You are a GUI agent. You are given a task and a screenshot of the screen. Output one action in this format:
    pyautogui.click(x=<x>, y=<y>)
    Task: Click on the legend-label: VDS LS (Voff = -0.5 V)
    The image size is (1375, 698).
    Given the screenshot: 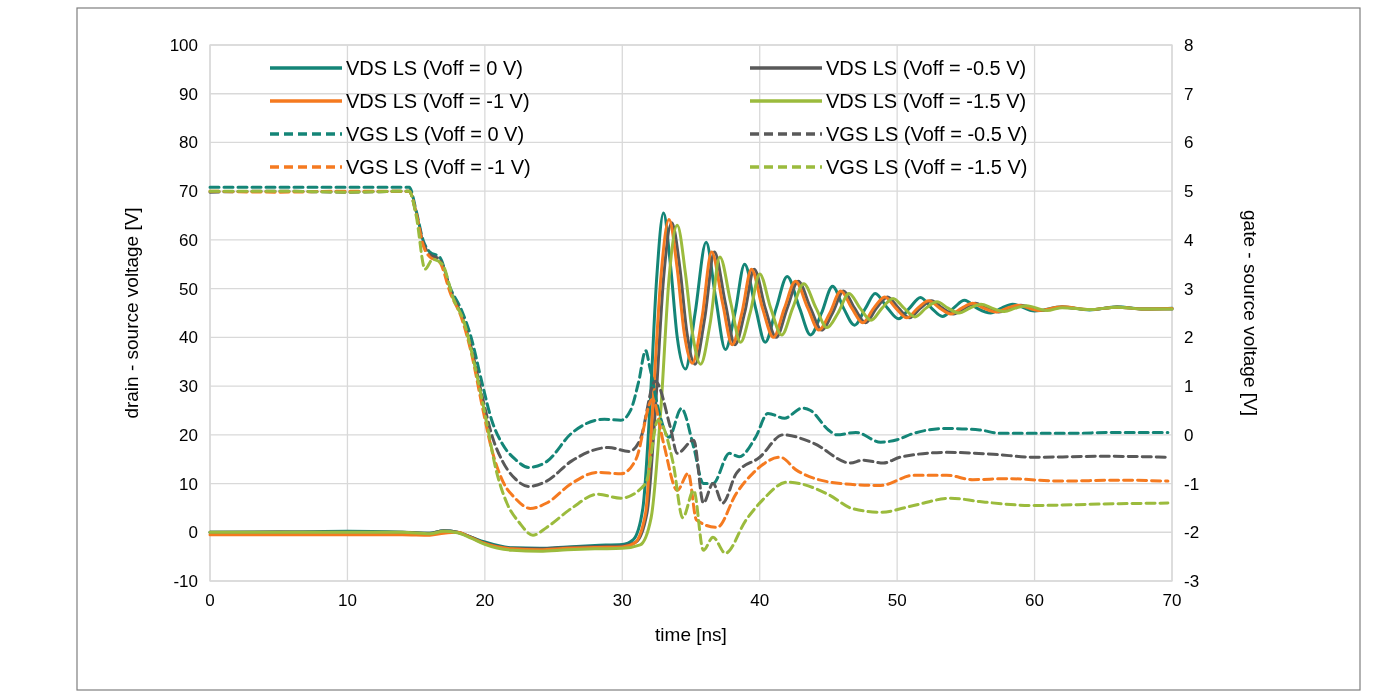 What is the action you would take?
    pyautogui.click(x=926, y=68)
    